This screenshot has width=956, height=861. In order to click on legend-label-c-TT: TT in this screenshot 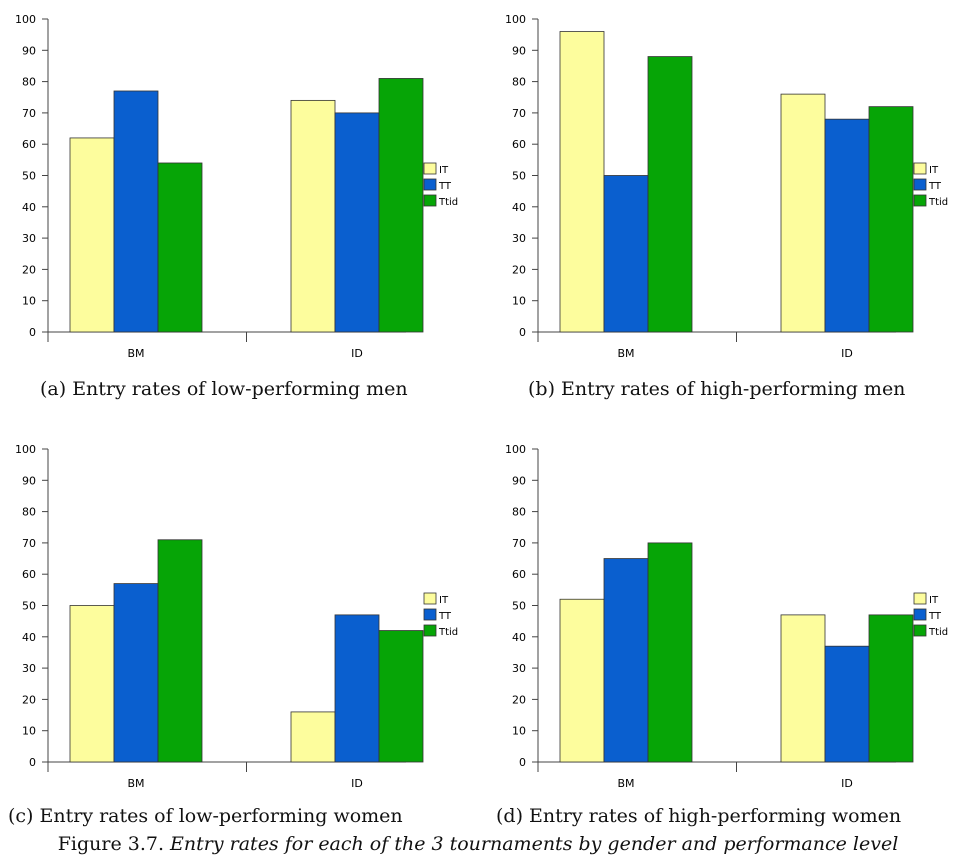, I will do `click(445, 616)`.